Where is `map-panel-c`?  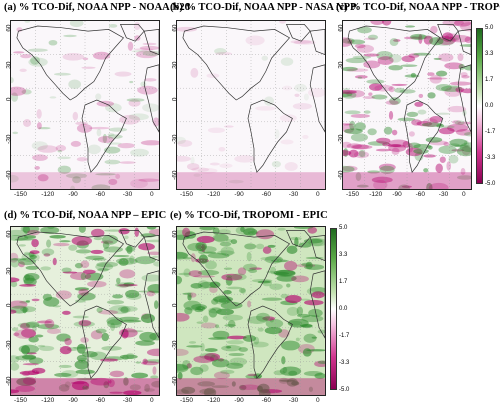
map-panel-c is located at coordinates (407, 105).